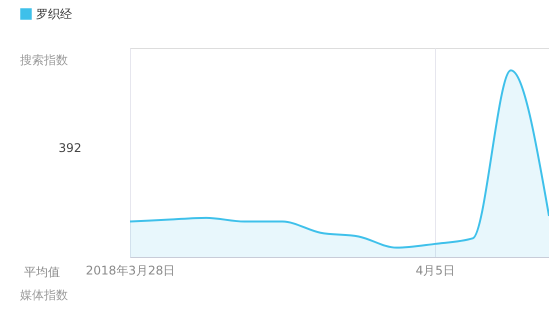  What do you see at coordinates (42, 272) in the screenshot?
I see `text: 平均值` at bounding box center [42, 272].